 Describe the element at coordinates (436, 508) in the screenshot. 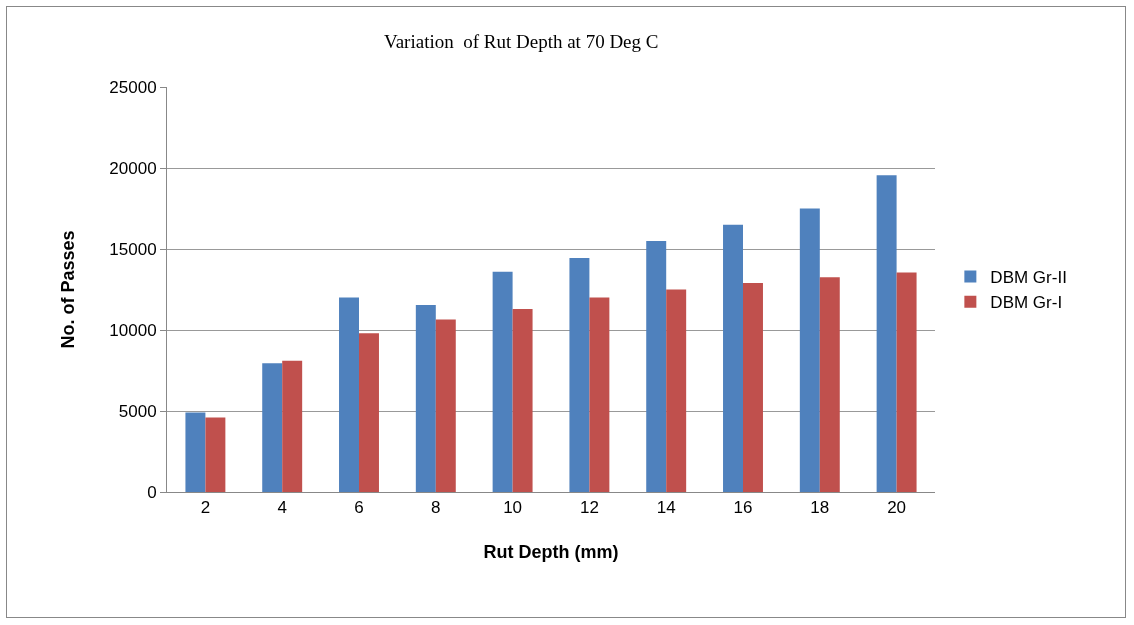

I see `x-tick-label: 8` at that location.